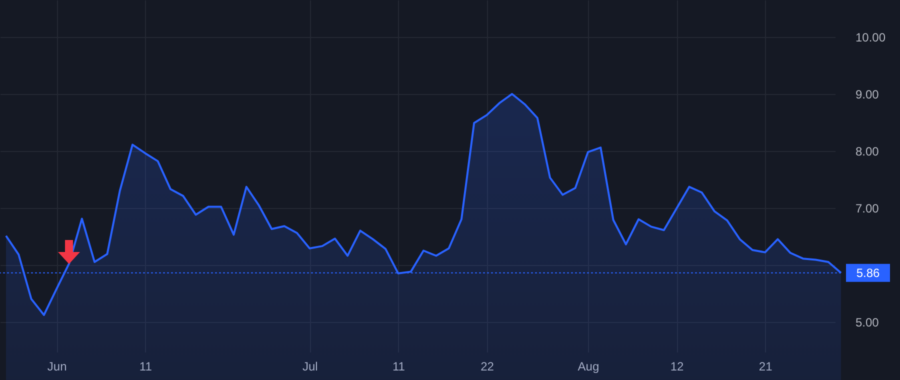 Image resolution: width=900 pixels, height=380 pixels. I want to click on x-tick-label: 22, so click(487, 367).